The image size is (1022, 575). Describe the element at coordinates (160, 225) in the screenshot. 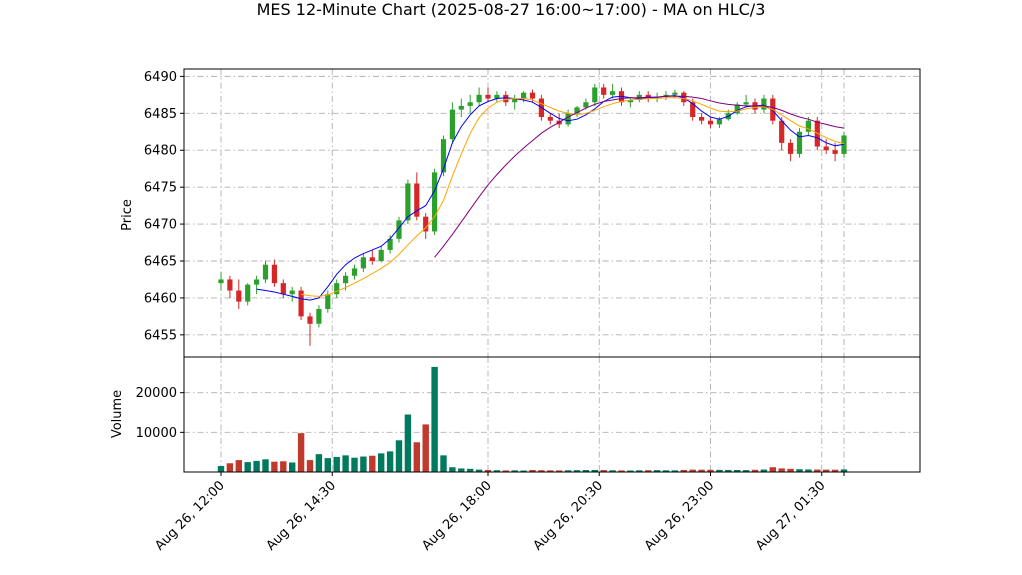

I see `price-tick-label: 6470` at that location.